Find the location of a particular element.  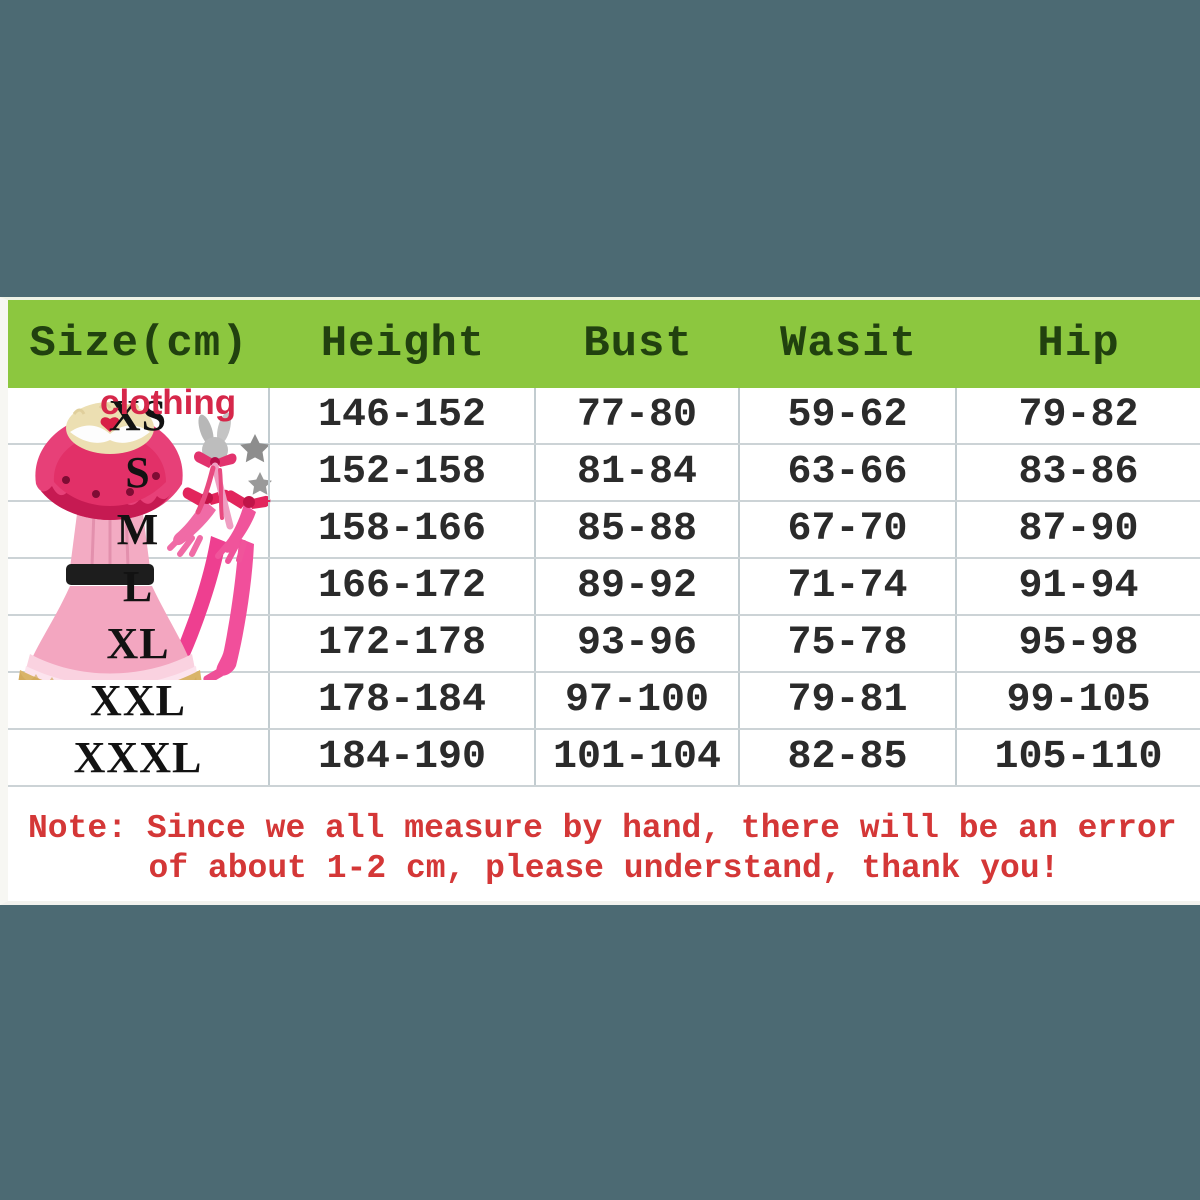

size-label: XXL is located at coordinates (139, 700).